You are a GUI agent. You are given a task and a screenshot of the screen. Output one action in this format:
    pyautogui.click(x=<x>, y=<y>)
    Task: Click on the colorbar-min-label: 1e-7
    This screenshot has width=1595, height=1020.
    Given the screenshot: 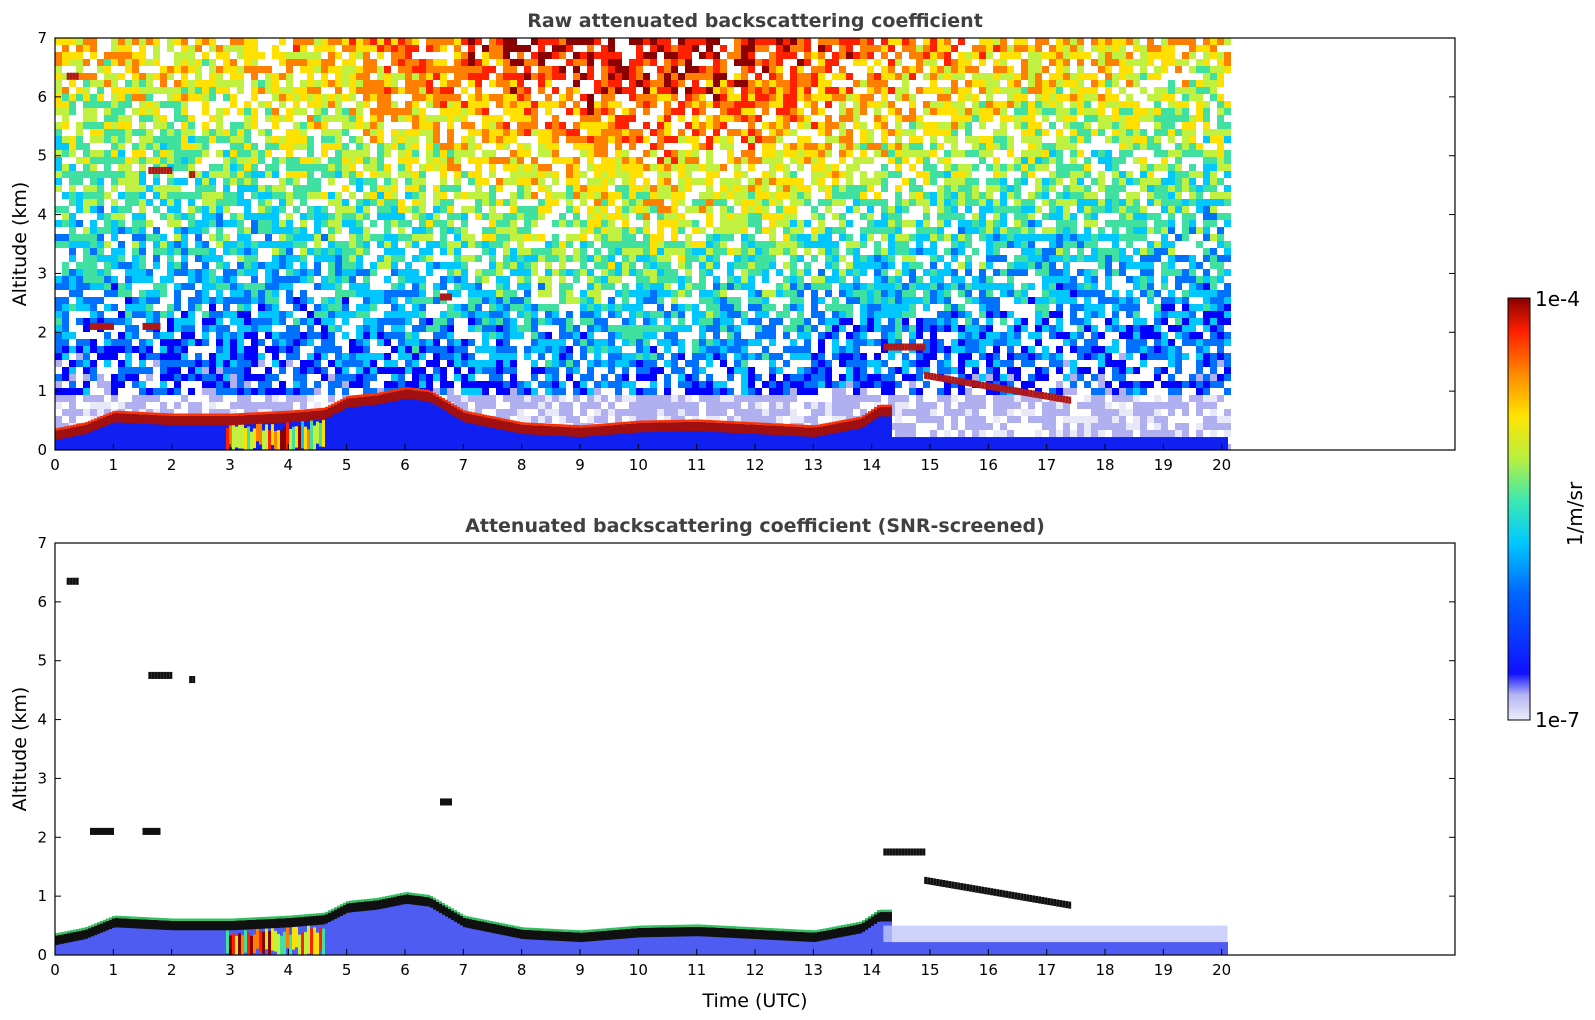 What is the action you would take?
    pyautogui.click(x=1557, y=720)
    